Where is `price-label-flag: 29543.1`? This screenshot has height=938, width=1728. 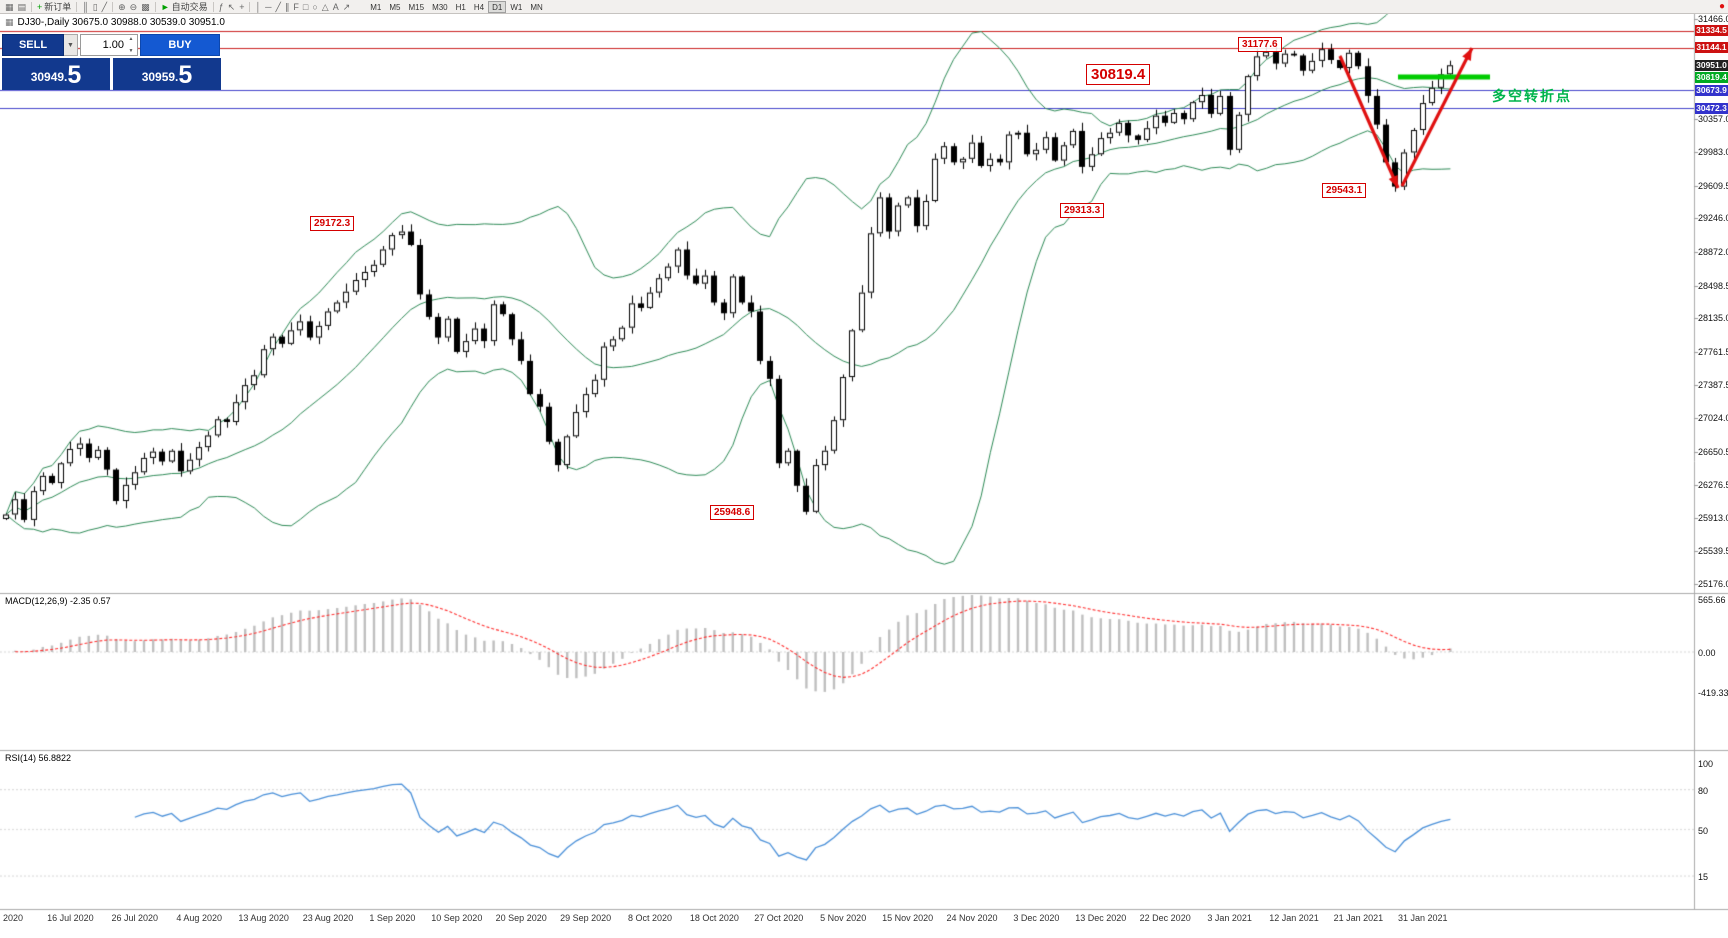 price-label-flag: 29543.1 is located at coordinates (1344, 190).